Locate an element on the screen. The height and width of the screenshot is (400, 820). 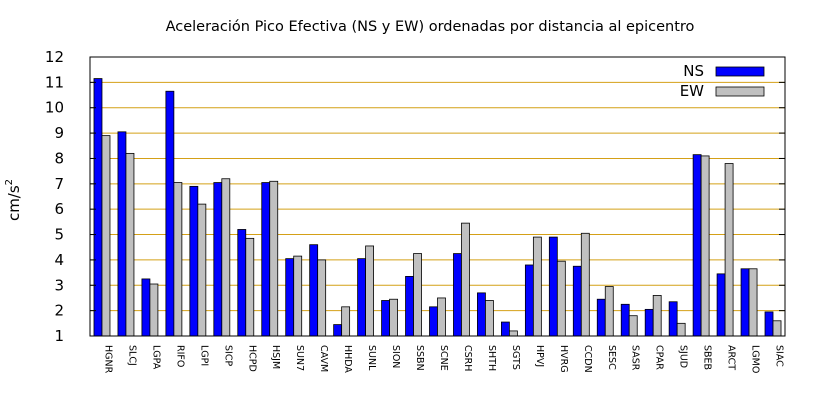
y-tick-label: 7 is located at coordinates (59, 184).